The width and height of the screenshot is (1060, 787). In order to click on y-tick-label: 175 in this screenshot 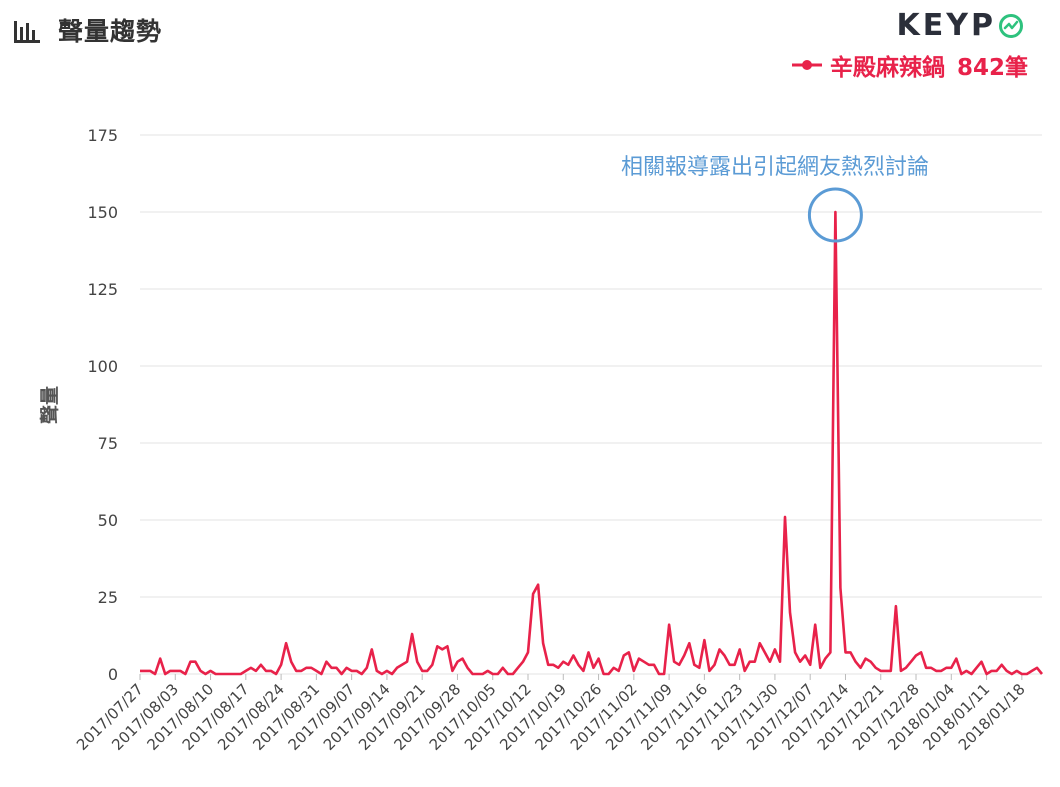, I will do `click(102, 135)`.